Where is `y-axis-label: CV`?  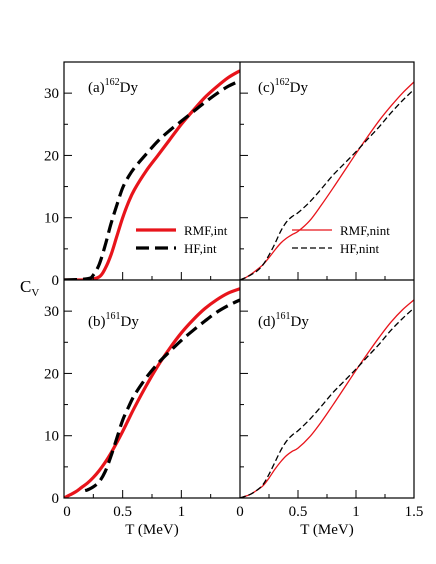 y-axis-label: CV is located at coordinates (29, 288).